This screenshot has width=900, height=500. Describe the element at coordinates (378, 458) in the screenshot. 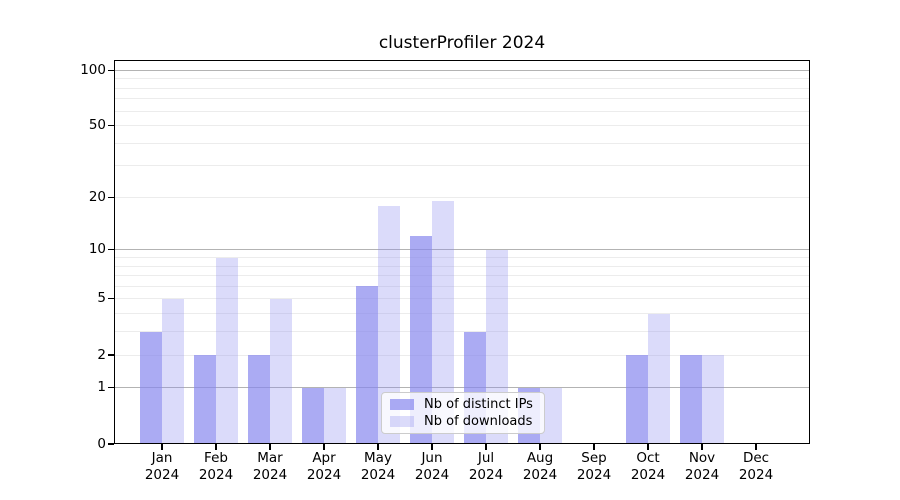

I see `x-tick-month: May` at that location.